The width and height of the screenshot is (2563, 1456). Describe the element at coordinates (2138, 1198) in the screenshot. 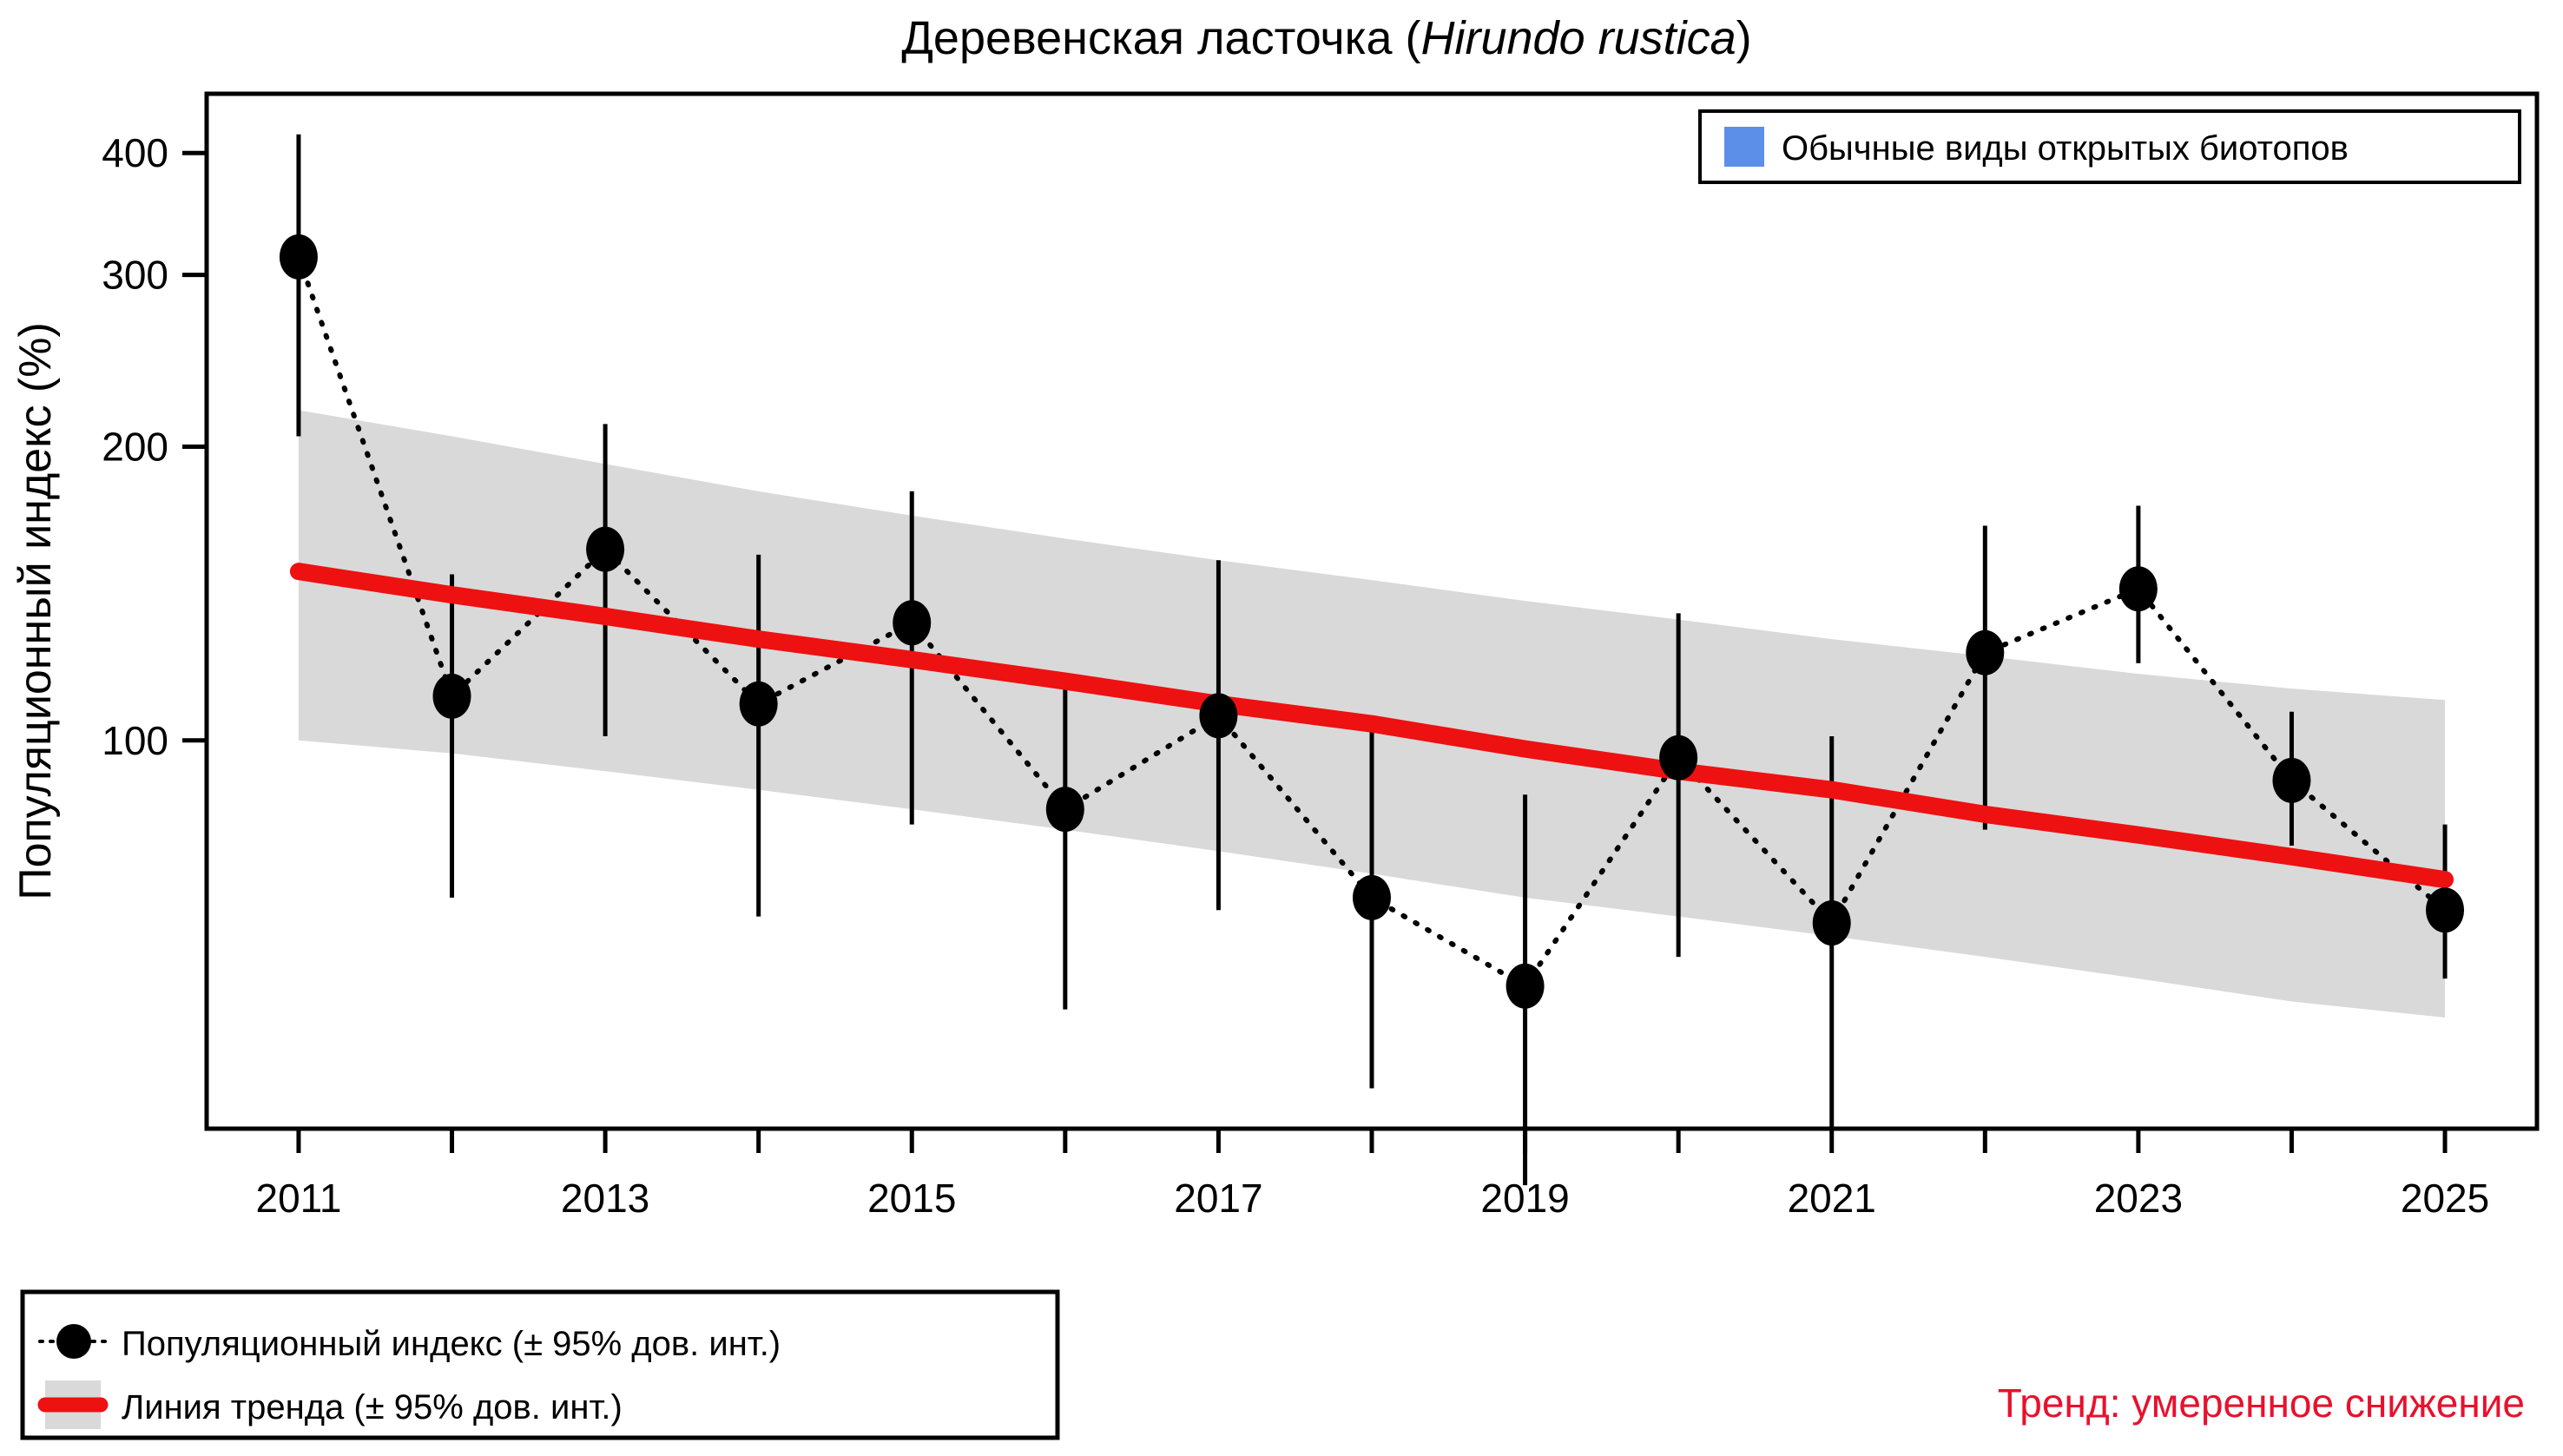

I see `x-tick-label: 2023` at that location.